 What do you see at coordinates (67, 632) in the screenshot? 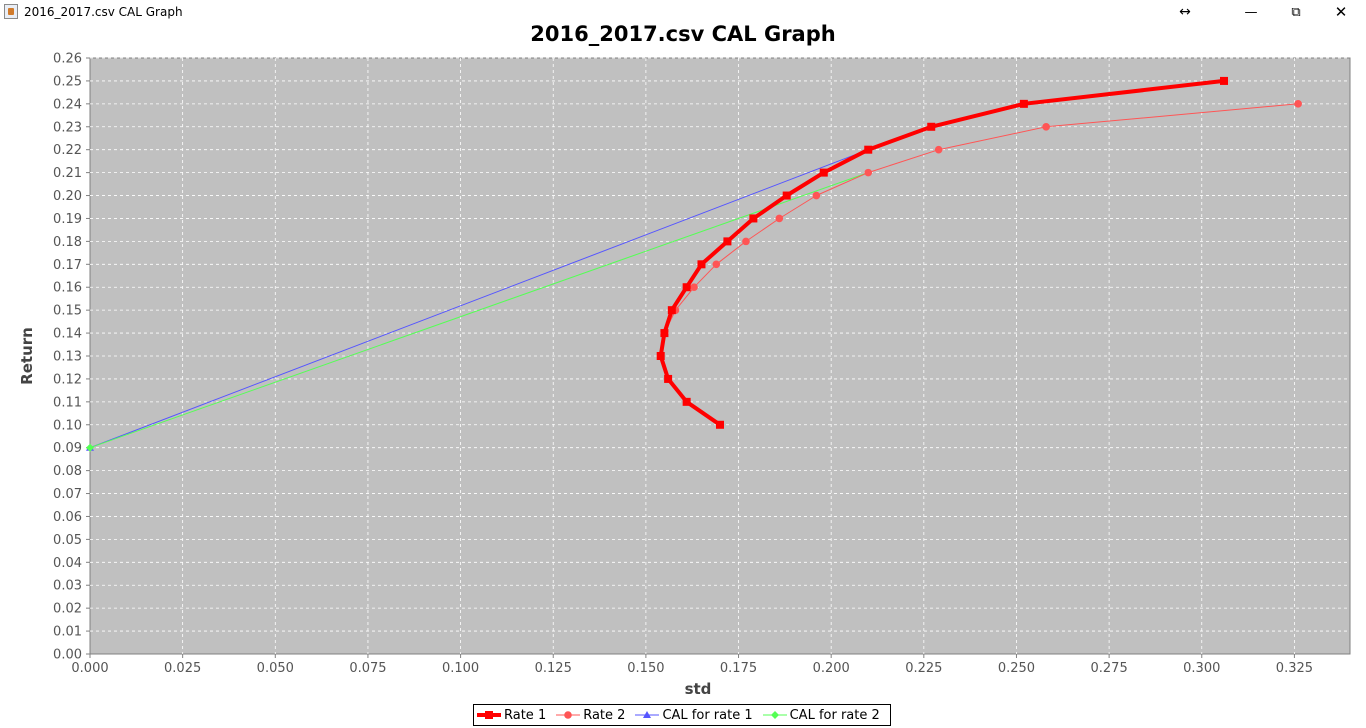
I see `y-tick-label: 0.01` at bounding box center [67, 632].